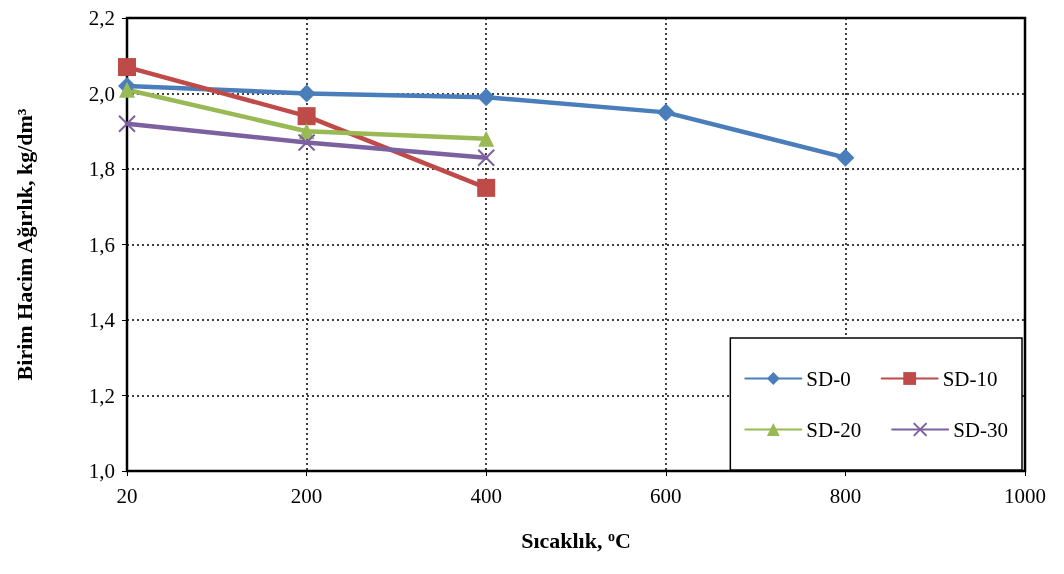 The width and height of the screenshot is (1064, 574). What do you see at coordinates (486, 495) in the screenshot?
I see `x-tick-label: 400` at bounding box center [486, 495].